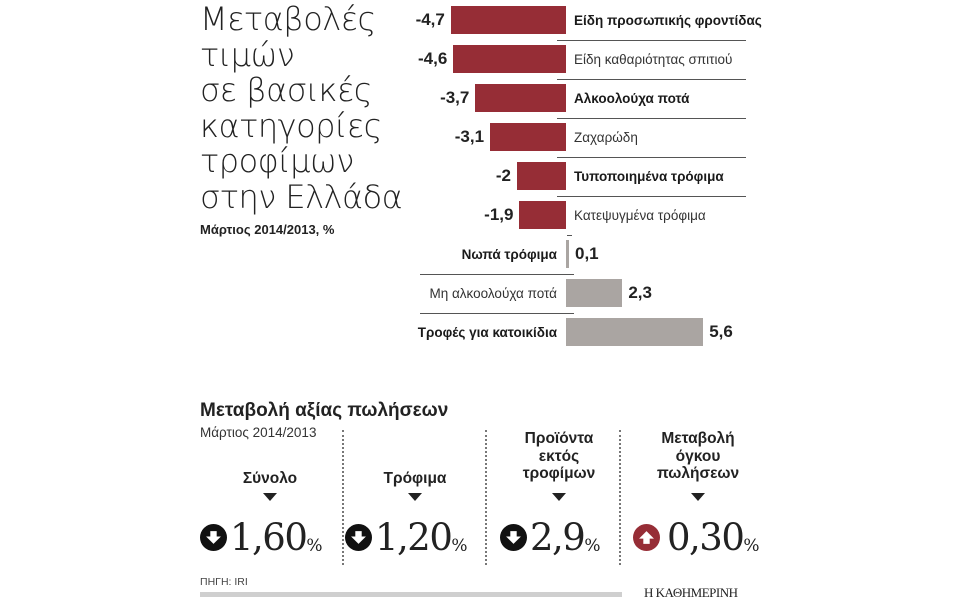 The width and height of the screenshot is (960, 601). I want to click on kpi-label: Προϊόντα εκτός τροφίμων, so click(559, 456).